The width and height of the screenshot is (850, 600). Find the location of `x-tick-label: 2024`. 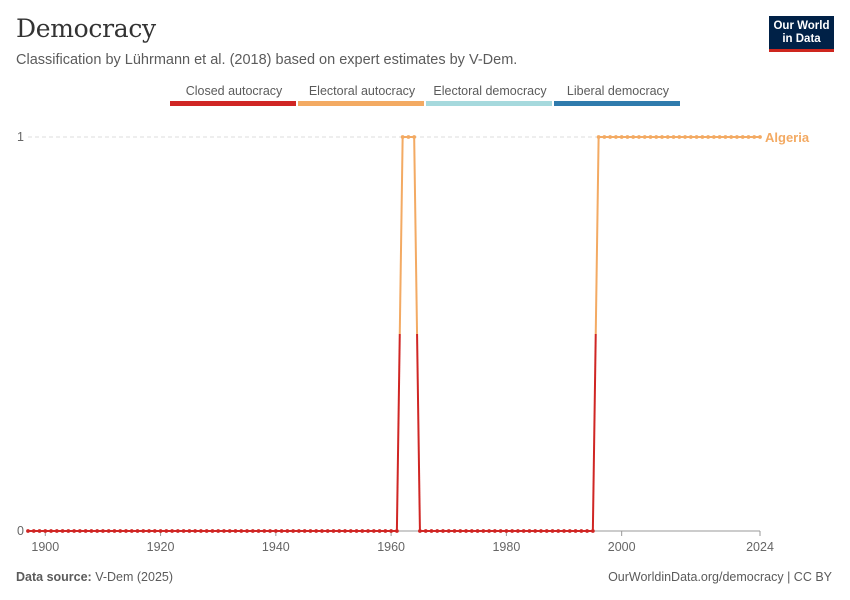

x-tick-label: 2024 is located at coordinates (760, 547).